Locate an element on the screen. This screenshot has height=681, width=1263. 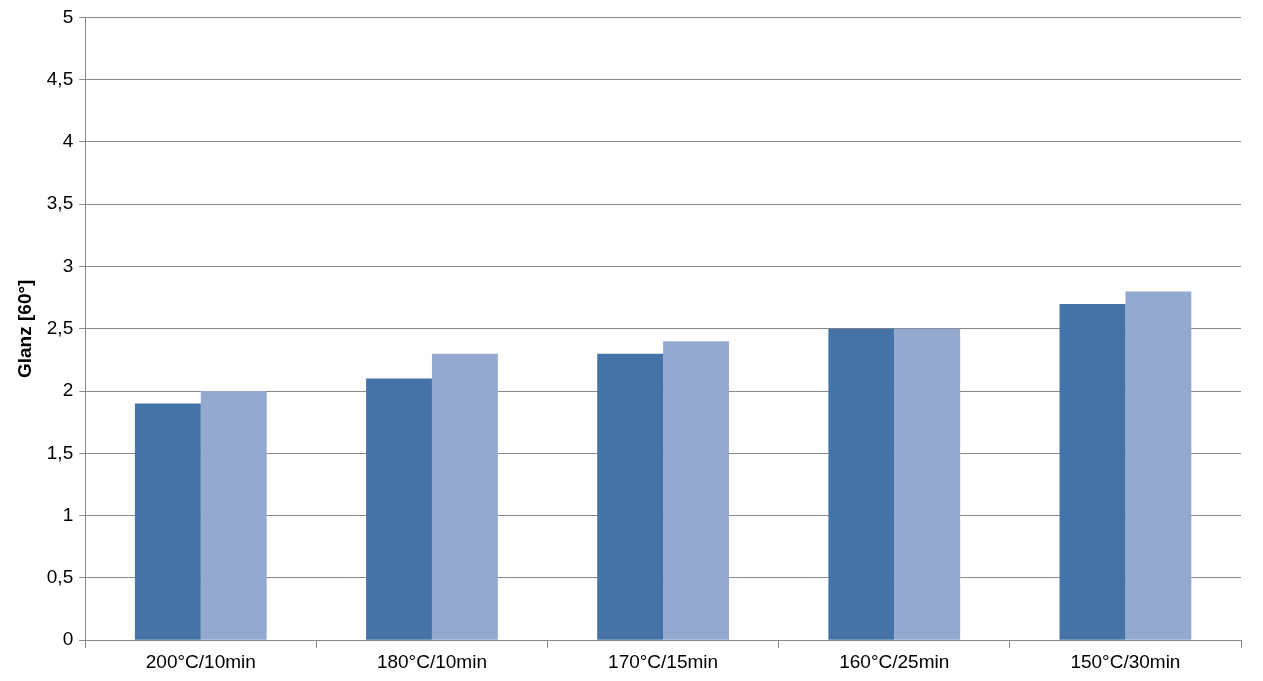
x-tick-label: 200°C/10min is located at coordinates (200, 661).